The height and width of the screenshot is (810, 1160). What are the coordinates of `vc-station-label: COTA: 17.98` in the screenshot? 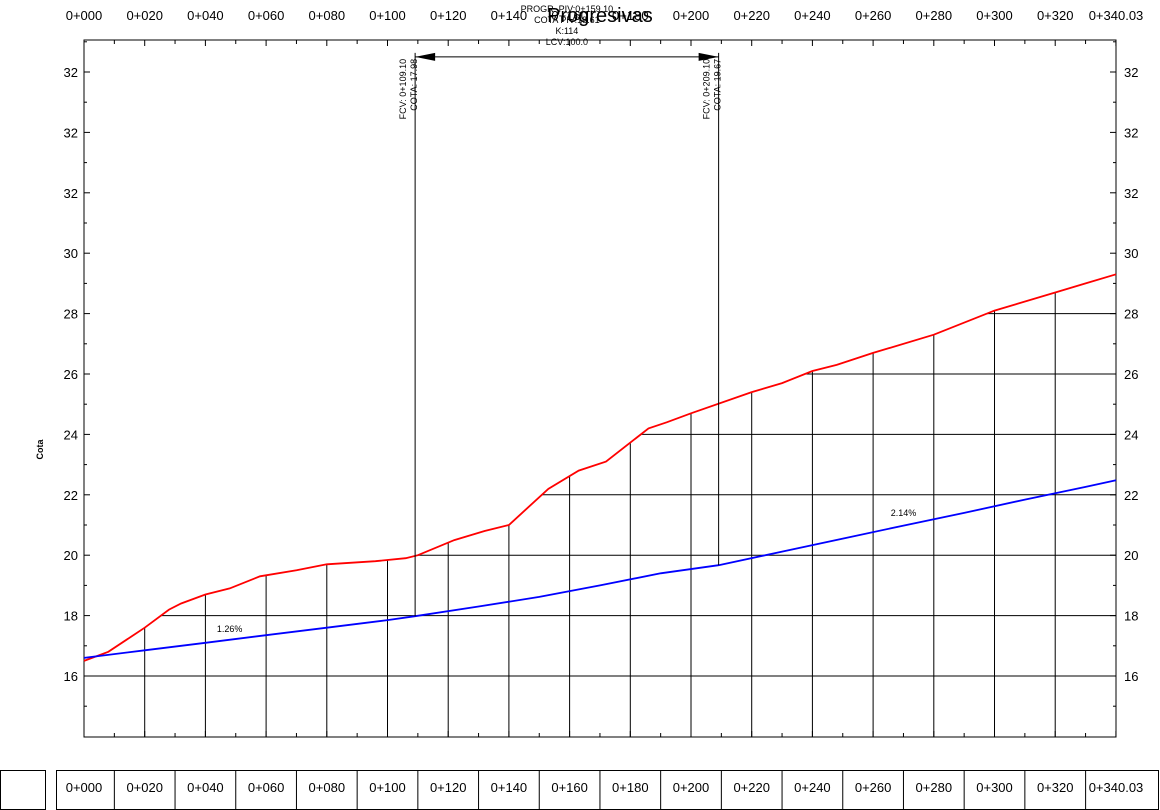 It's located at (414, 85).